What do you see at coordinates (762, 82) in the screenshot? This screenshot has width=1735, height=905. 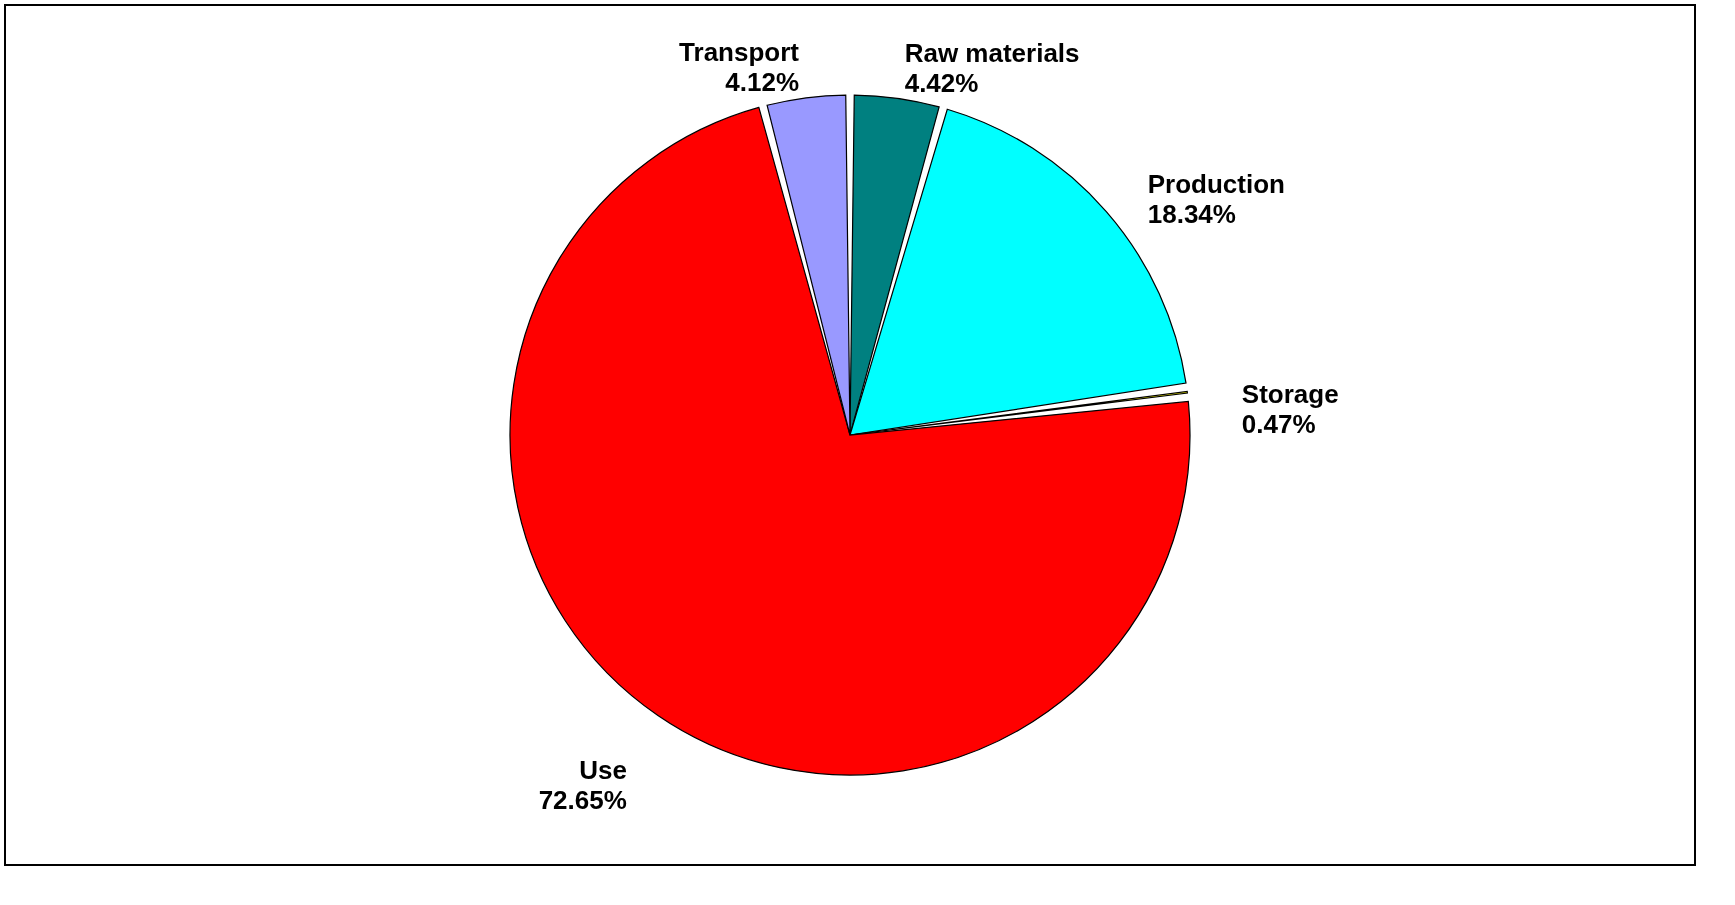 I see `data-label: 4.12%` at bounding box center [762, 82].